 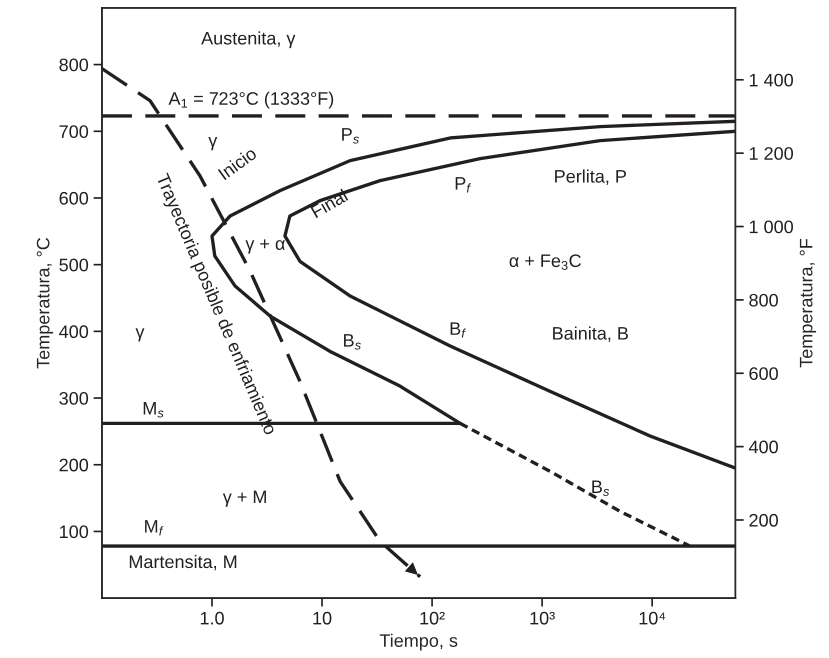 What do you see at coordinates (248, 39) in the screenshot?
I see `annotation: Austenita, γ` at bounding box center [248, 39].